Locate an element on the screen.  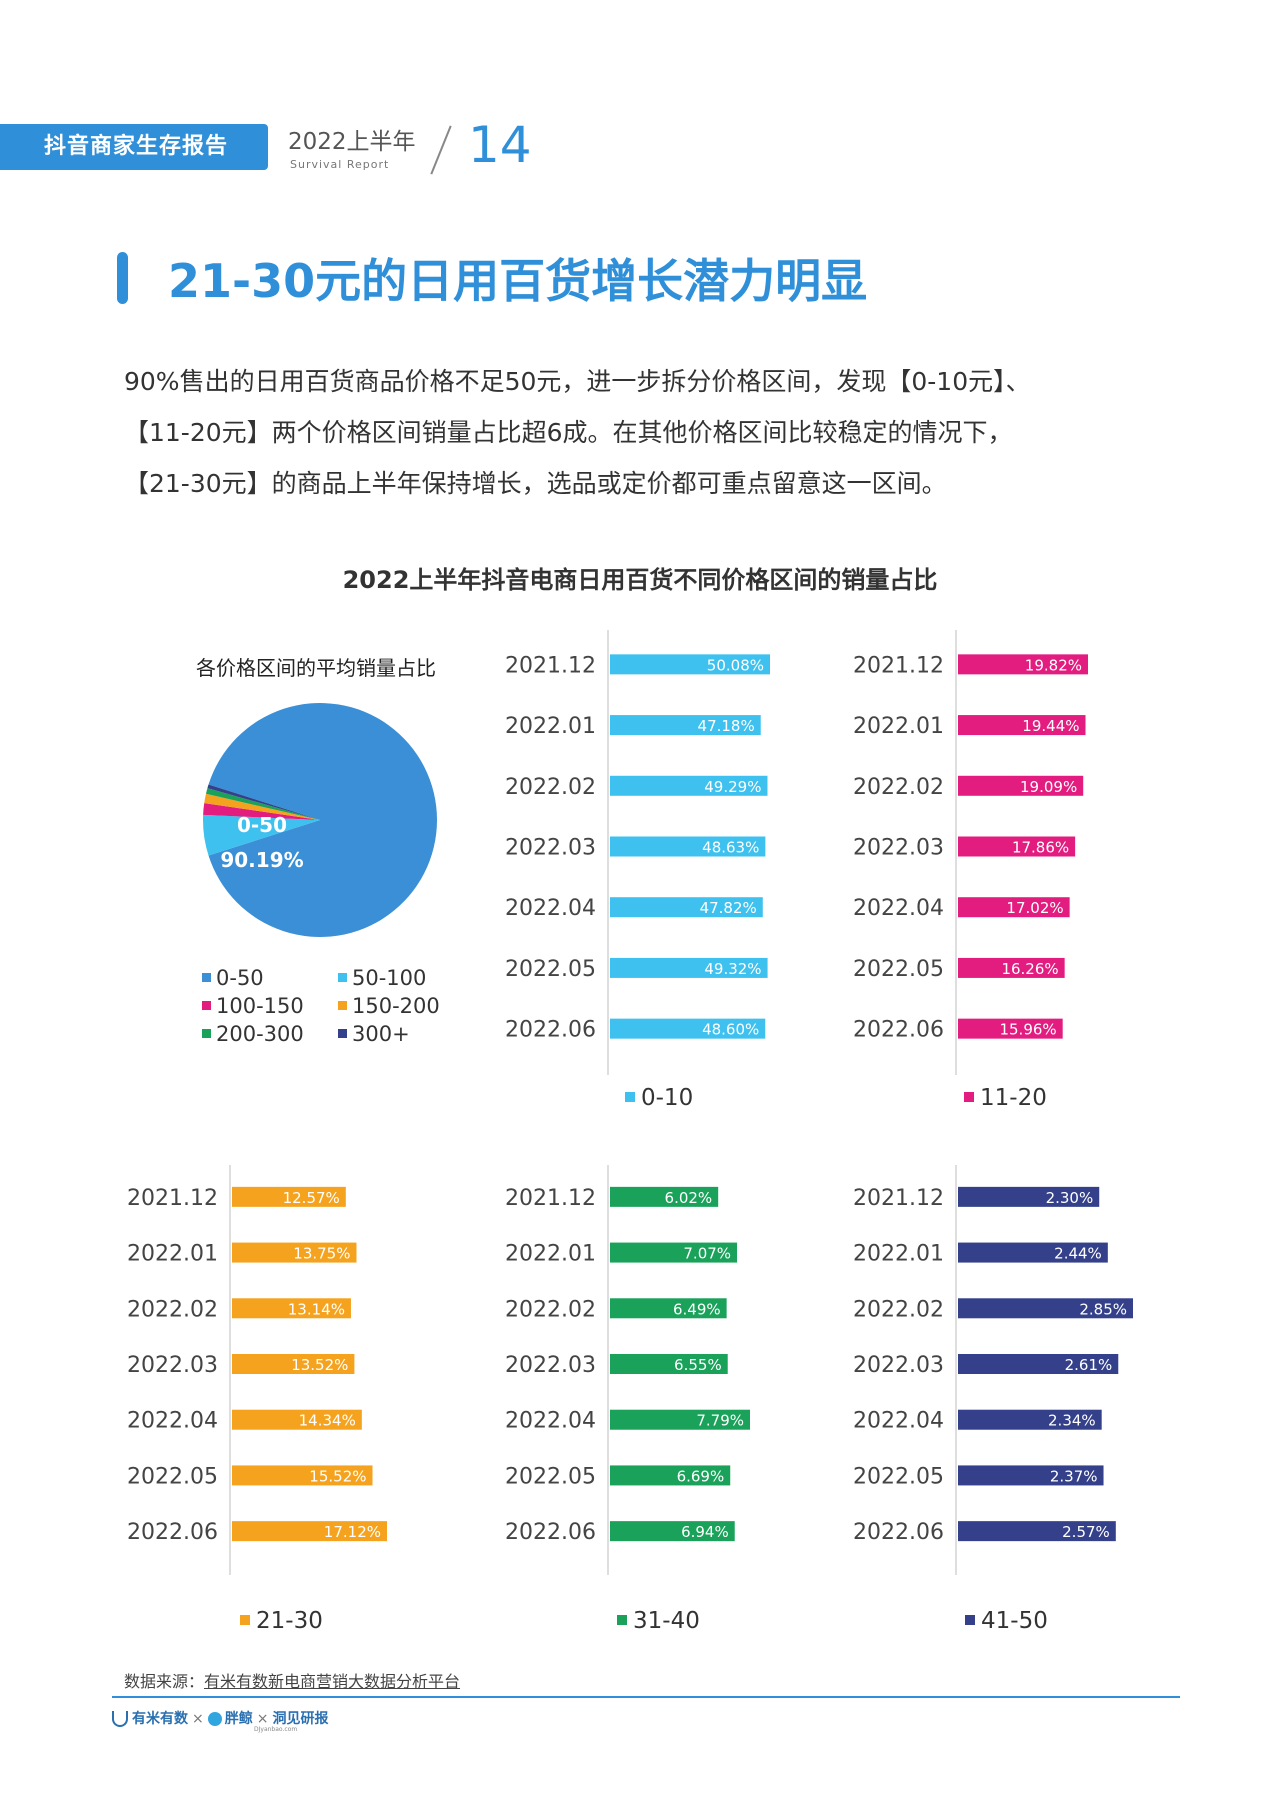
bar-value-label: 15.52% is located at coordinates (337, 1476).